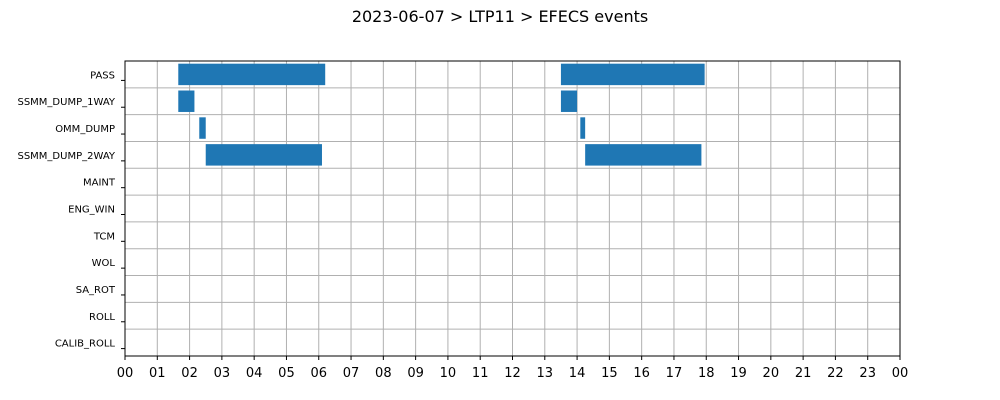 This screenshot has width=1000, height=400. I want to click on x-tick-label: 11, so click(480, 373).